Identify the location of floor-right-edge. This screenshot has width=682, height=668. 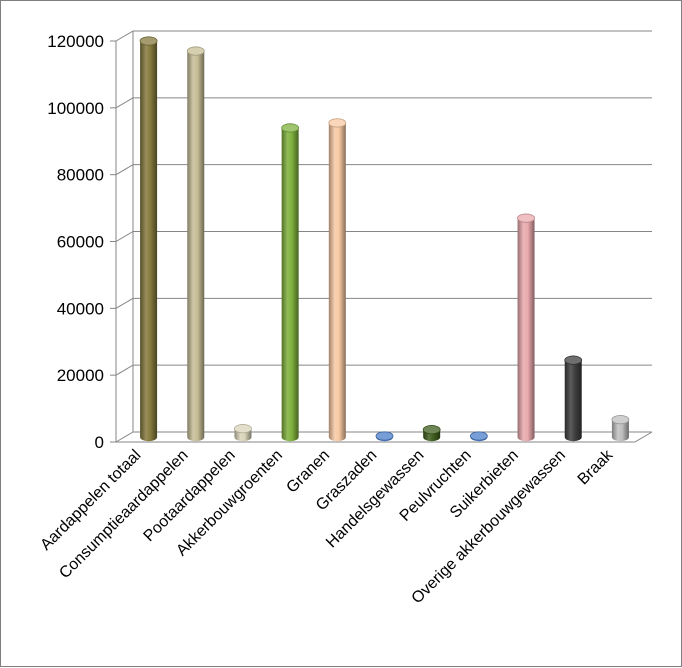
(643, 437).